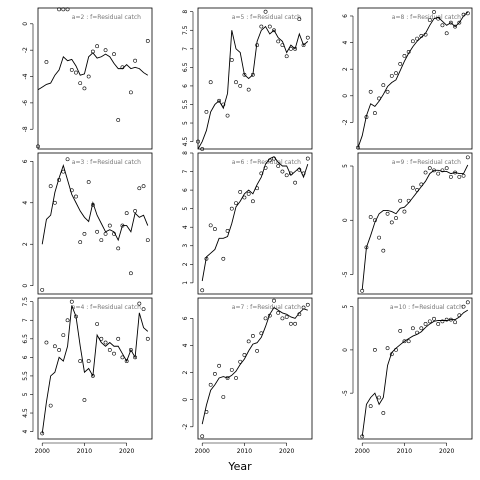  I want to click on y-tick-label: -6, so click(25, 103).